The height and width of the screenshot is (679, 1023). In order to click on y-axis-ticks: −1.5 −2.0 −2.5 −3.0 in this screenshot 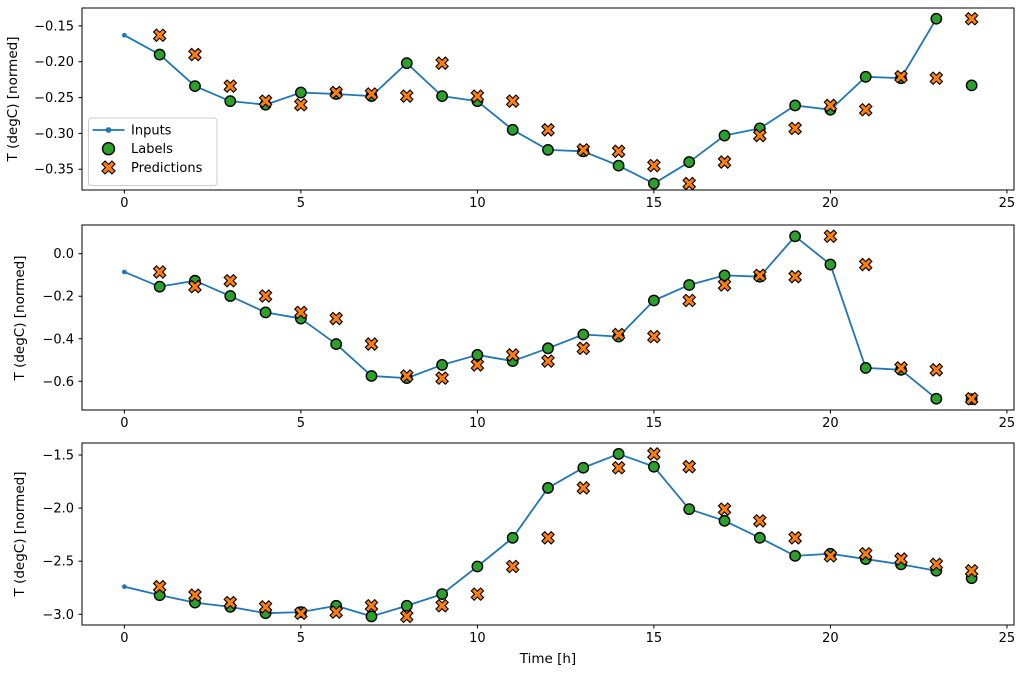, I will do `click(62, 535)`.